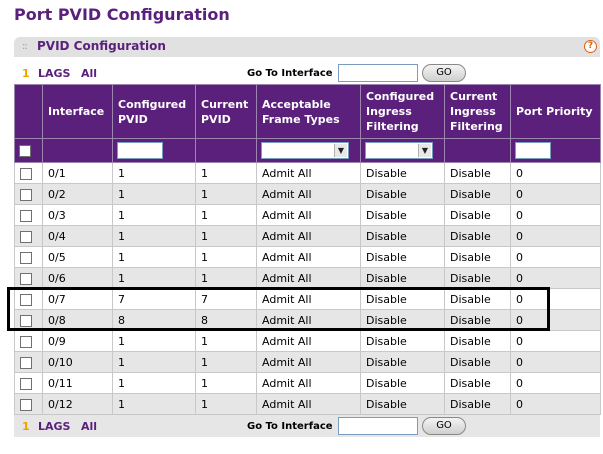 This screenshot has height=454, width=603. What do you see at coordinates (305, 150) in the screenshot?
I see `frame-types-select: ▼` at bounding box center [305, 150].